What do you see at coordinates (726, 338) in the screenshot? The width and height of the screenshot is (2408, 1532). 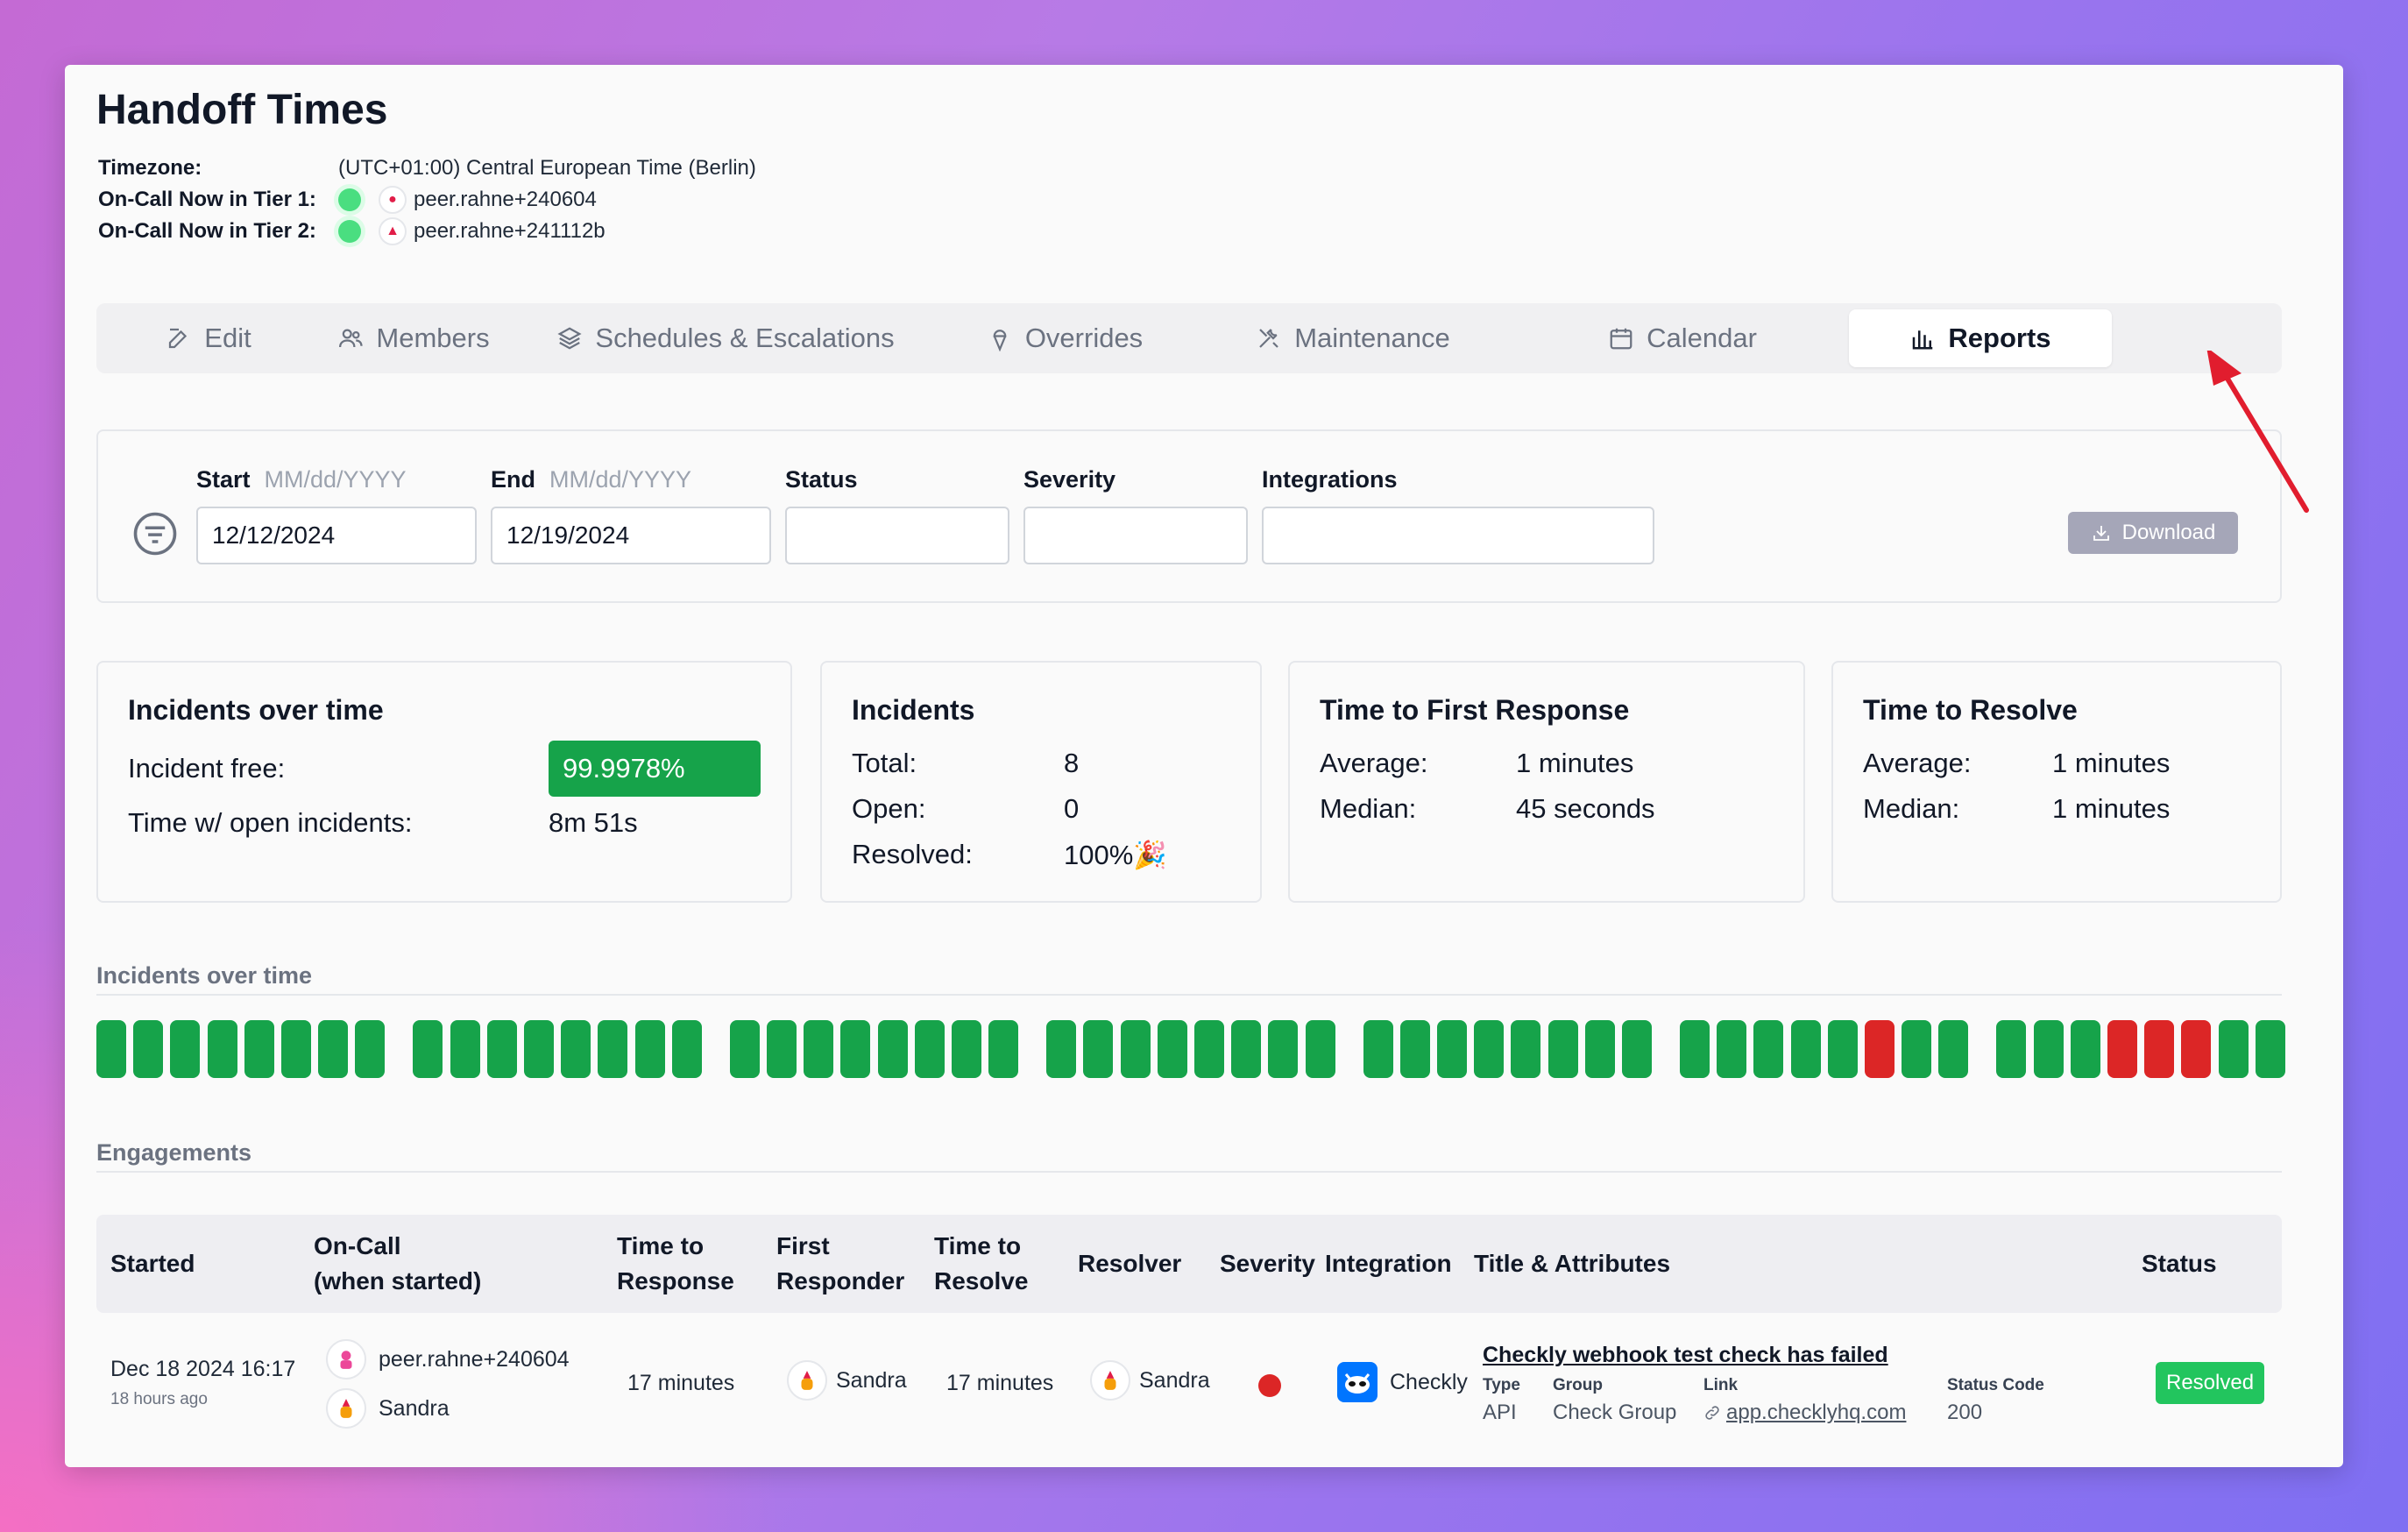 I see `tab-schedules-escalations: Schedules & Escalations` at bounding box center [726, 338].